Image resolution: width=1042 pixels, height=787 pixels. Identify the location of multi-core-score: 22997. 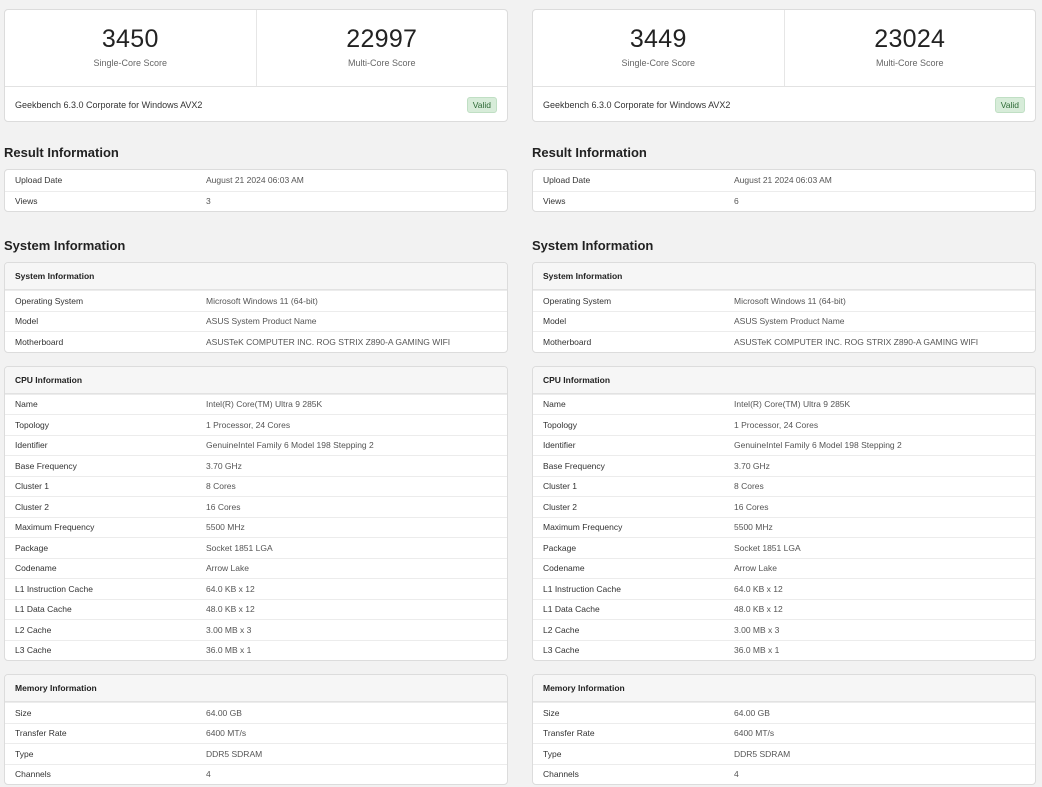
(382, 39).